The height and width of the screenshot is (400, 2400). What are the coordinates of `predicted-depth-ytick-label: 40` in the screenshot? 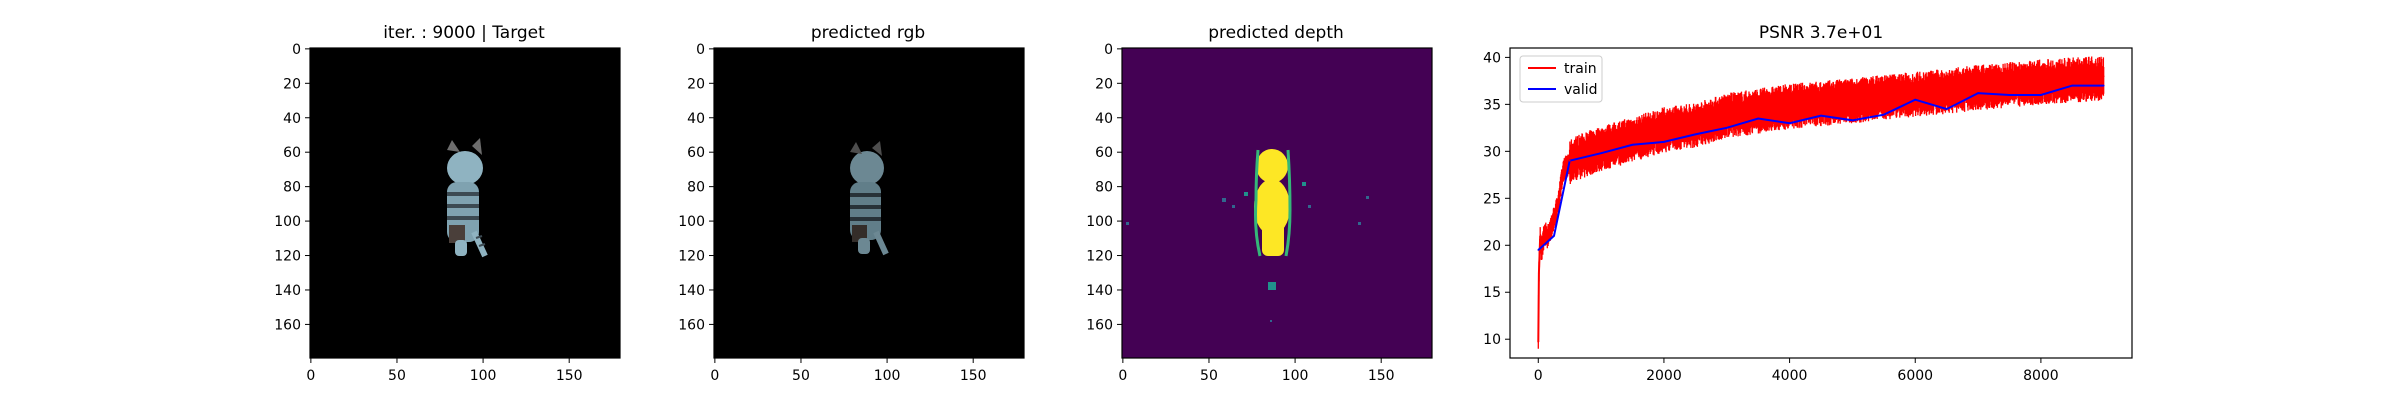 It's located at (1104, 119).